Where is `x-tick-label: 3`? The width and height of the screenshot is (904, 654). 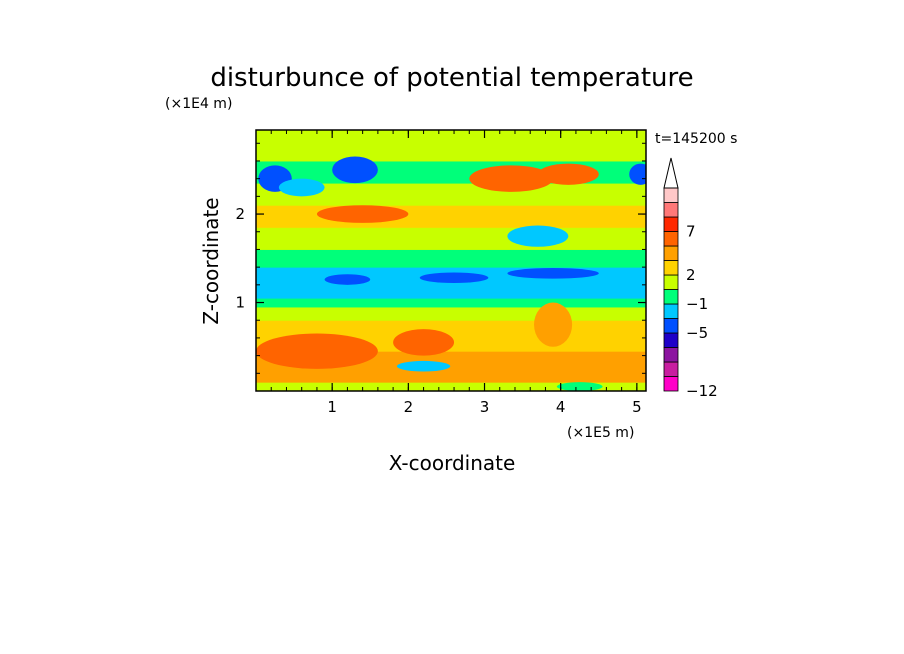
x-tick-label: 3 is located at coordinates (485, 407).